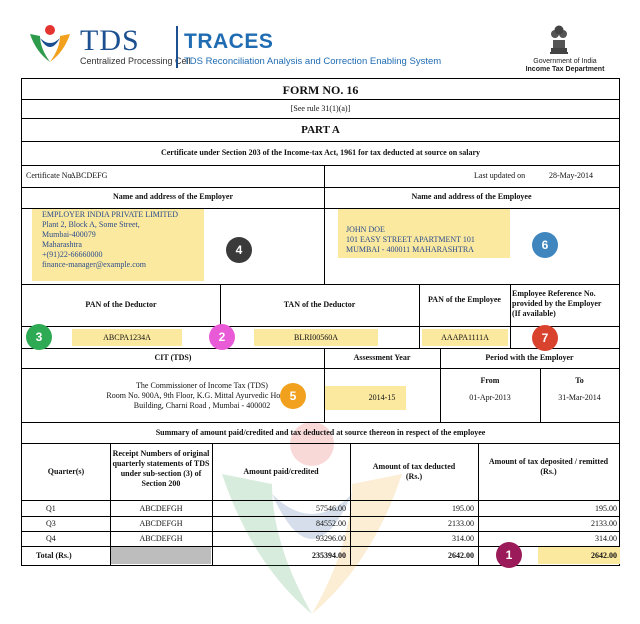 The height and width of the screenshot is (624, 640). I want to click on row-paid: 84552.00, so click(331, 523).